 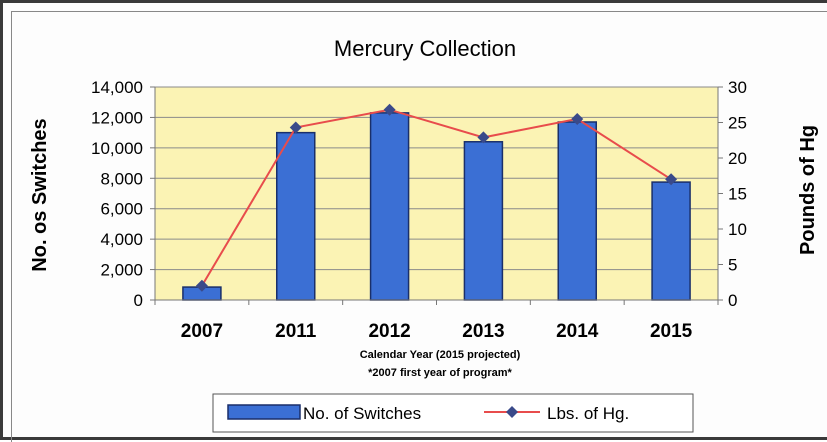 I want to click on bar-2015, so click(x=671, y=241).